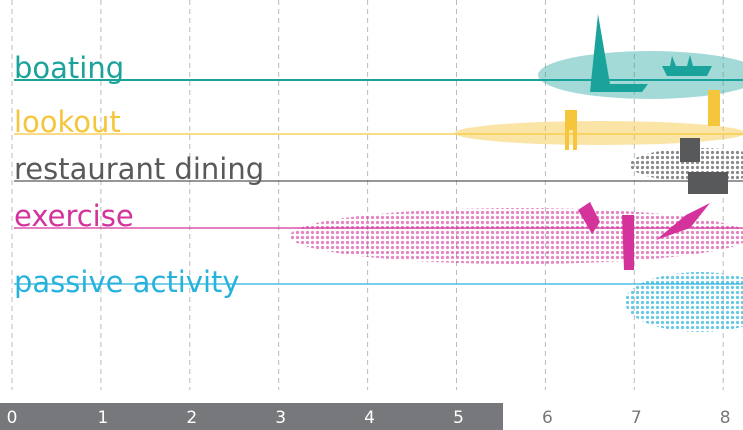 The height and width of the screenshot is (430, 743). Describe the element at coordinates (74, 216) in the screenshot. I see `row-label: exercise` at that location.